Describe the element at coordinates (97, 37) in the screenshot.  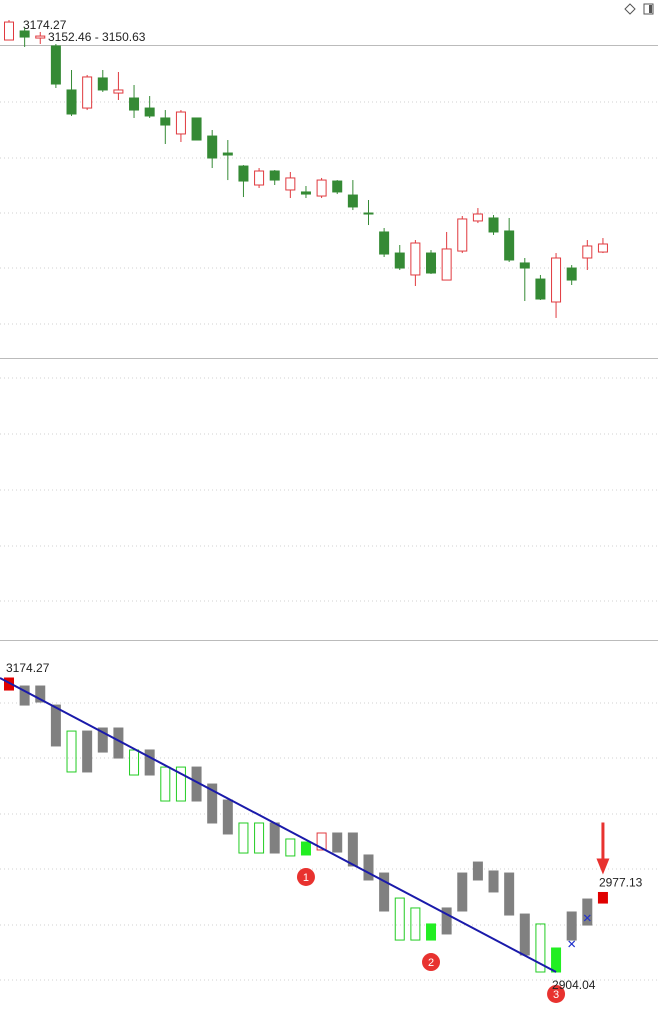
I see `price-readout: 3152.46 - 3150.63` at that location.